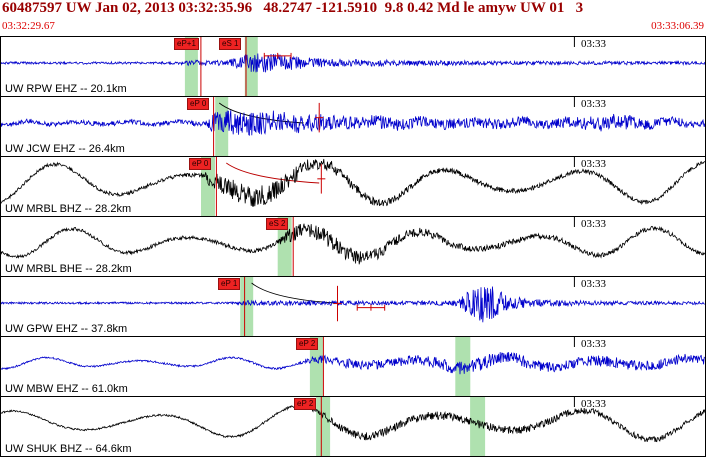 The image size is (706, 458). Describe the element at coordinates (186, 44) in the screenshot. I see `pick-flag: eP+1` at that location.